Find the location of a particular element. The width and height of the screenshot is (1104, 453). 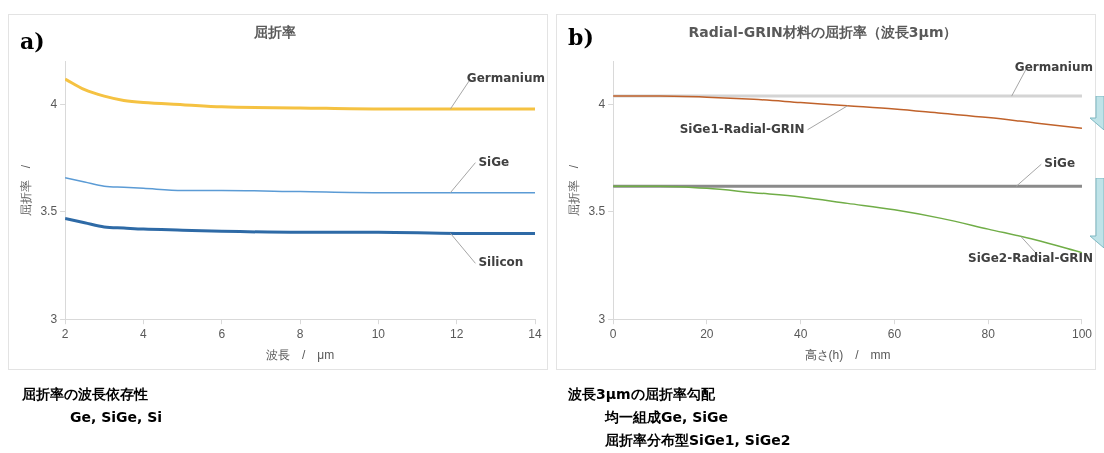

x-tick-label: 60 is located at coordinates (894, 333).